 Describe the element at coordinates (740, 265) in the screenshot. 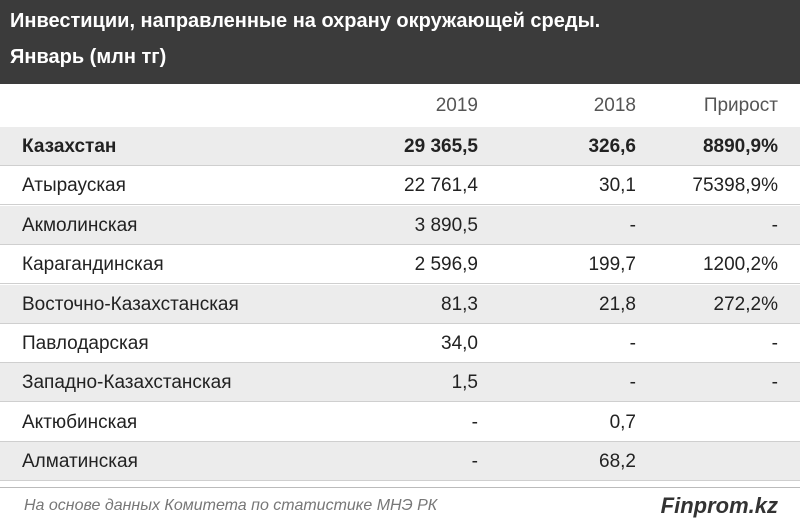

I see `value-cell: 1200,2%` at that location.